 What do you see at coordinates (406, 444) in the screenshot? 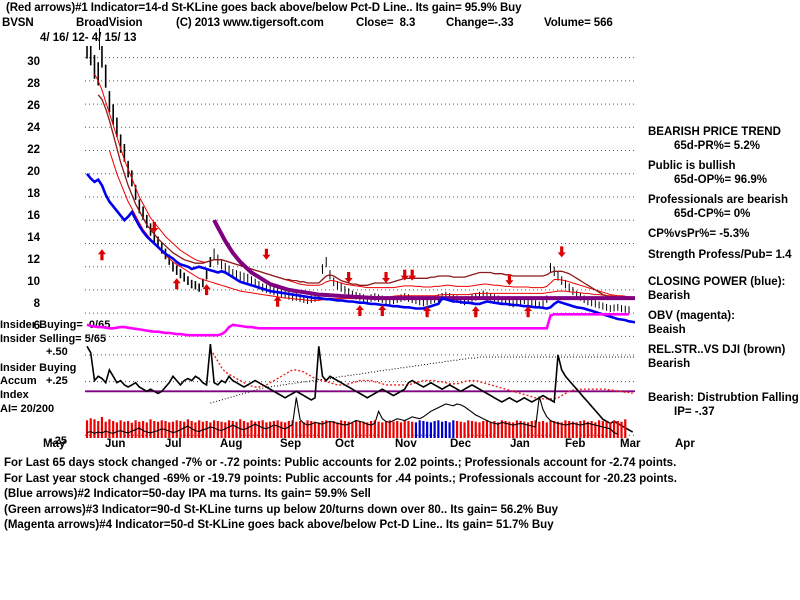
I see `x-tick-label: Nov` at bounding box center [406, 444].